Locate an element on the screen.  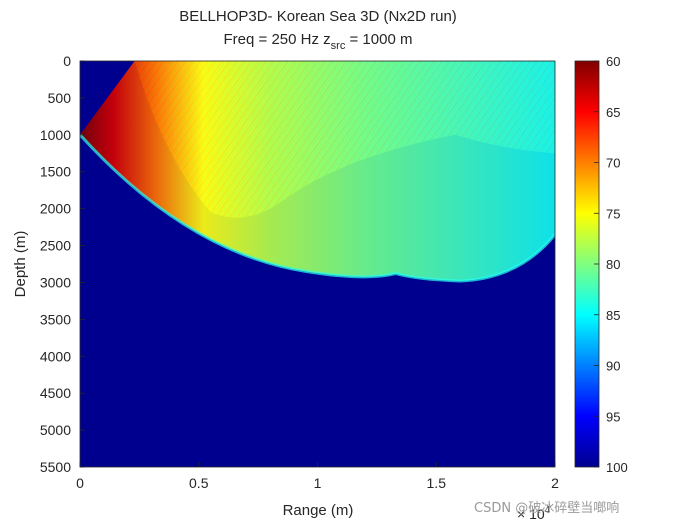
chart-title: BELLHOP3D- Korean Sea 3D (Nx2D run) is located at coordinates (318, 16).